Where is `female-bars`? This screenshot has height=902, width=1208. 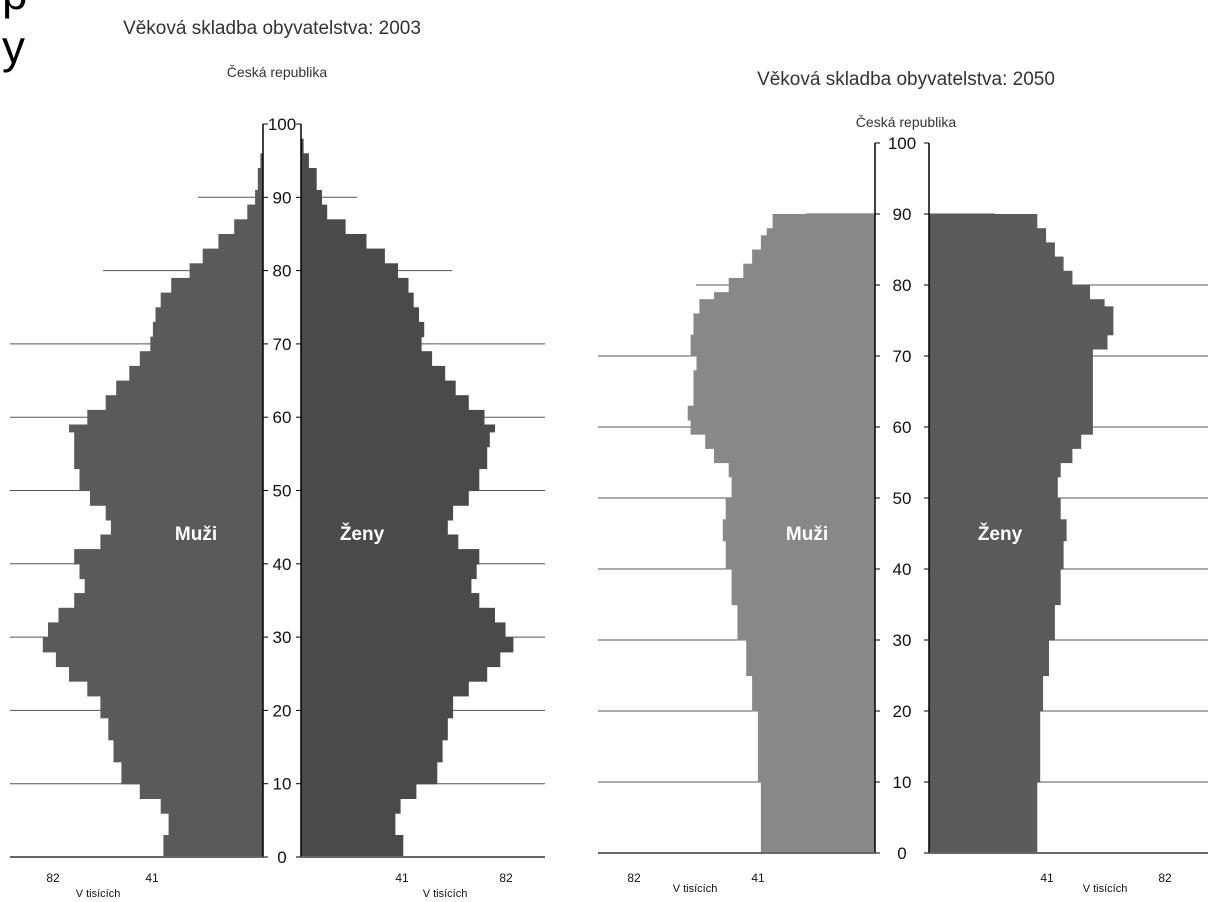
female-bars is located at coordinates (407, 498).